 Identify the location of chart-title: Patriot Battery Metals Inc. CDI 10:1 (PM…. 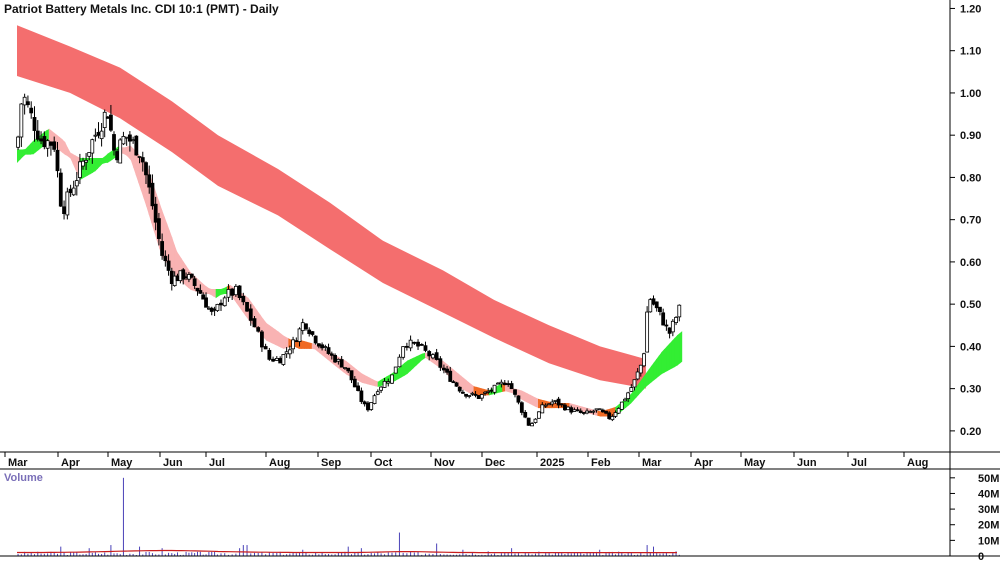
(141, 9).